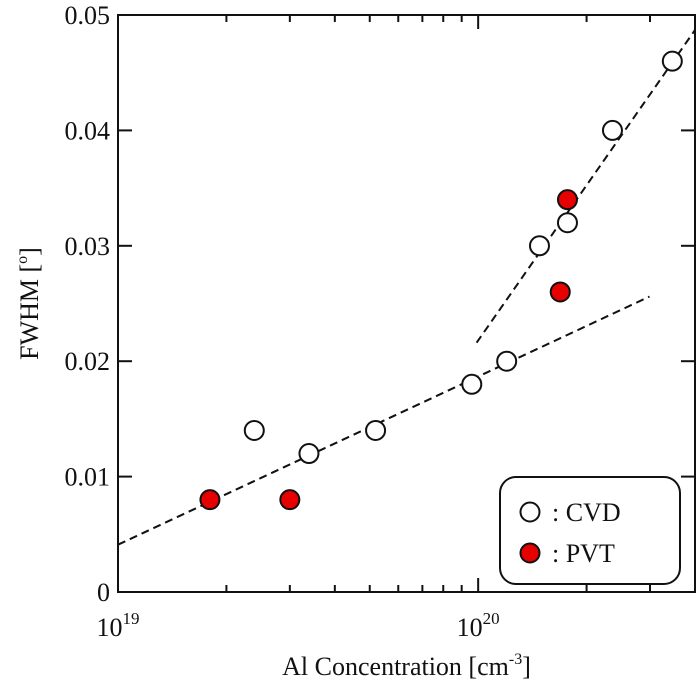 Image resolution: width=700 pixels, height=687 pixels. I want to click on x-tick-label: 1019, so click(118, 625).